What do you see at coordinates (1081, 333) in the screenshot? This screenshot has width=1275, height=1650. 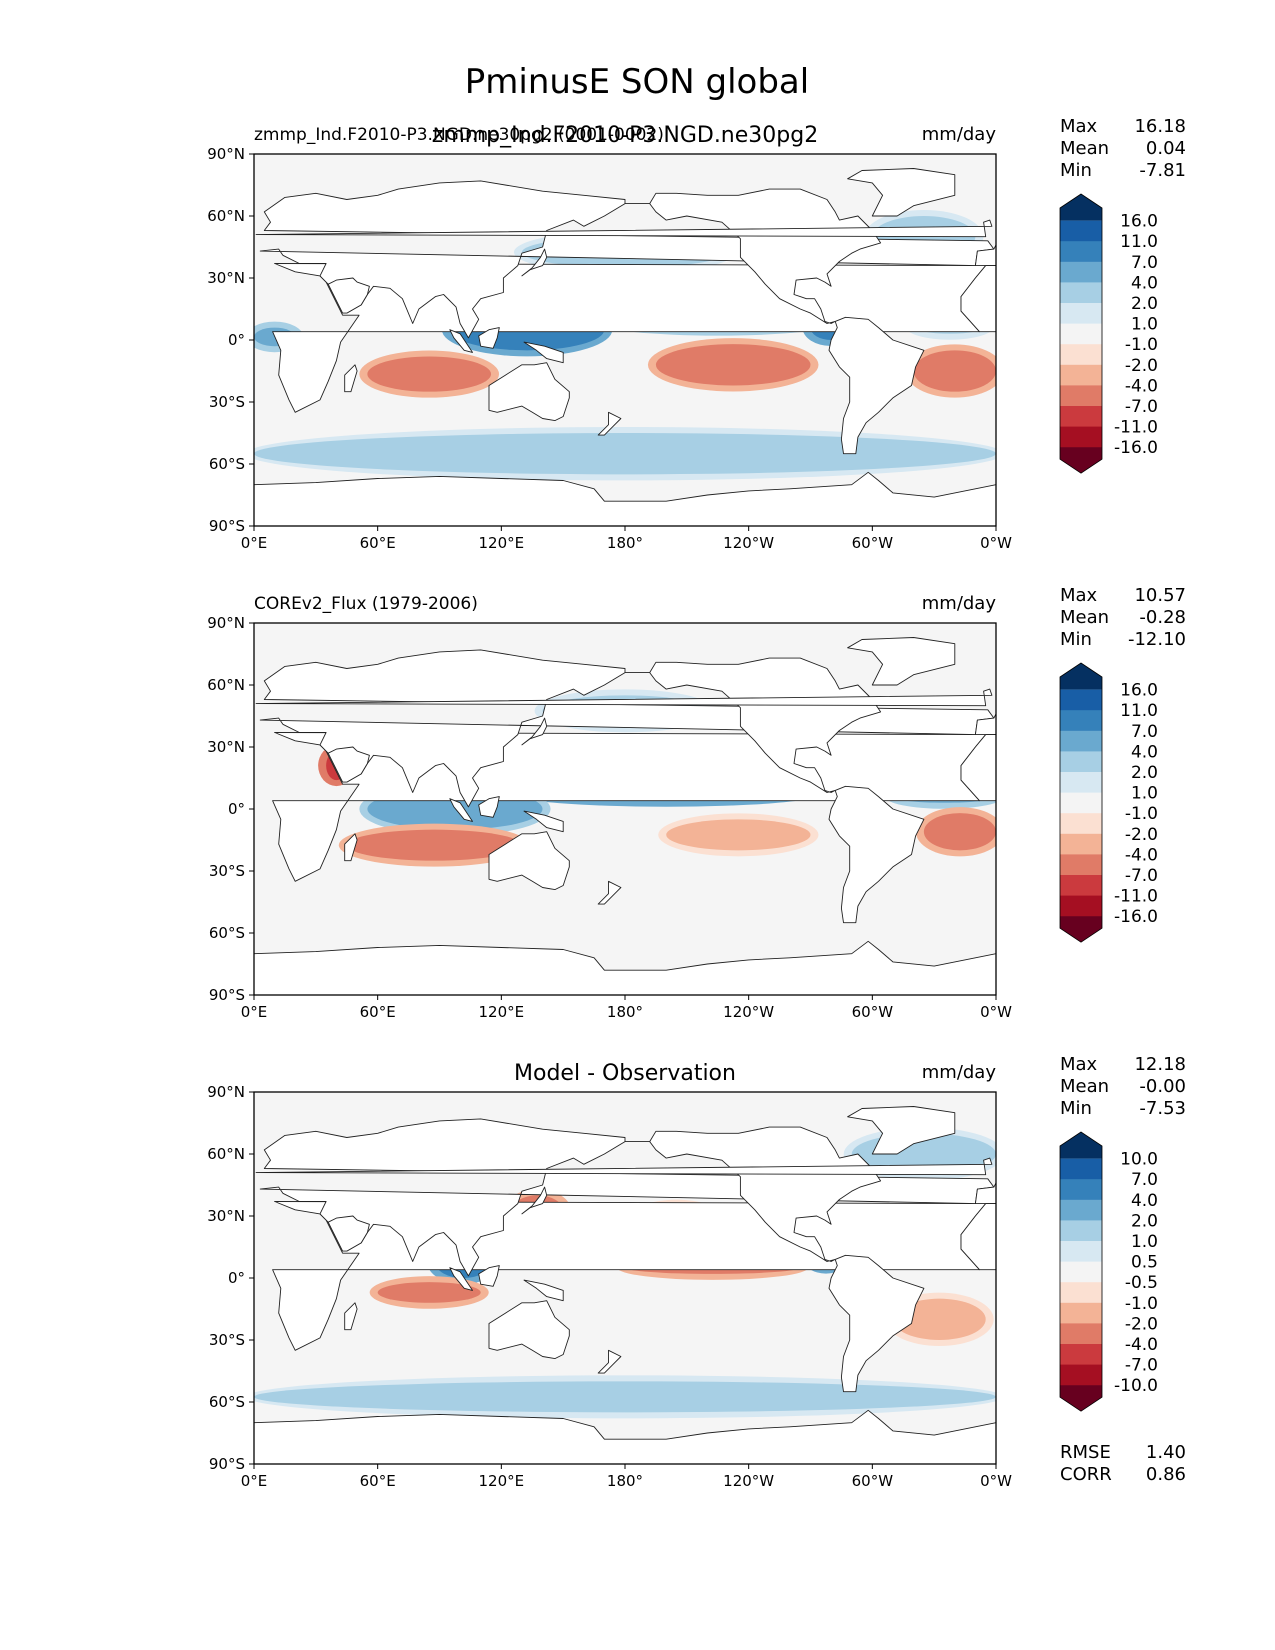 I see `colorbar-outline` at bounding box center [1081, 333].